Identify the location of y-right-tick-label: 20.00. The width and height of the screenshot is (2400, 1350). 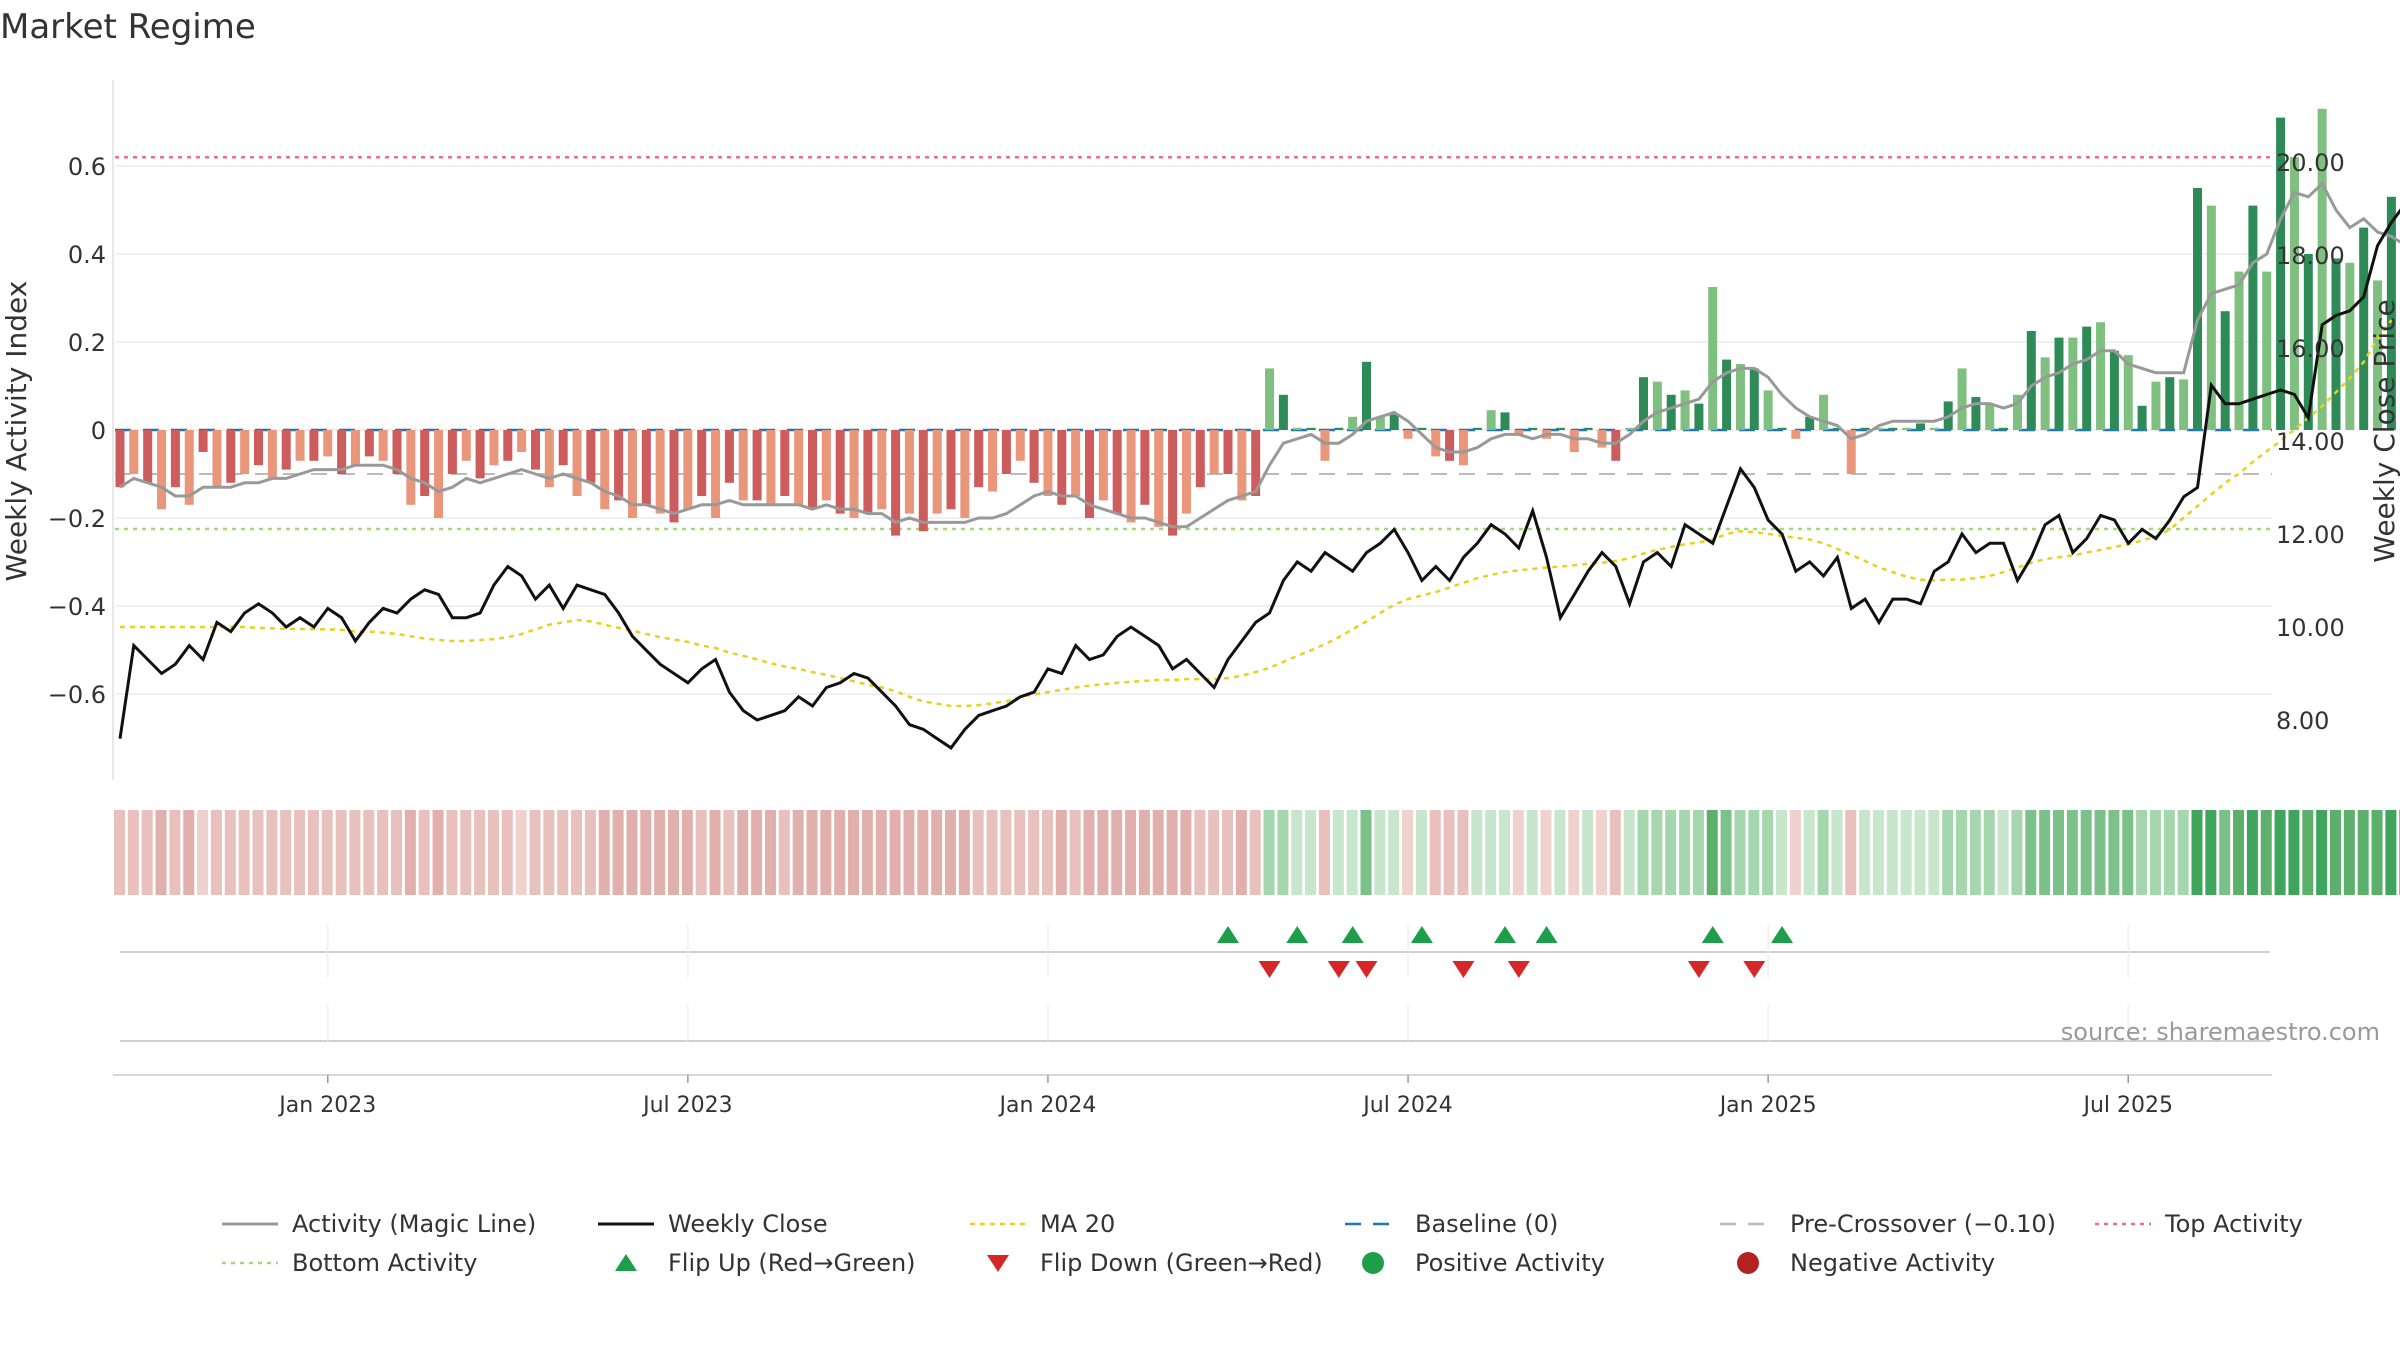
(2310, 163).